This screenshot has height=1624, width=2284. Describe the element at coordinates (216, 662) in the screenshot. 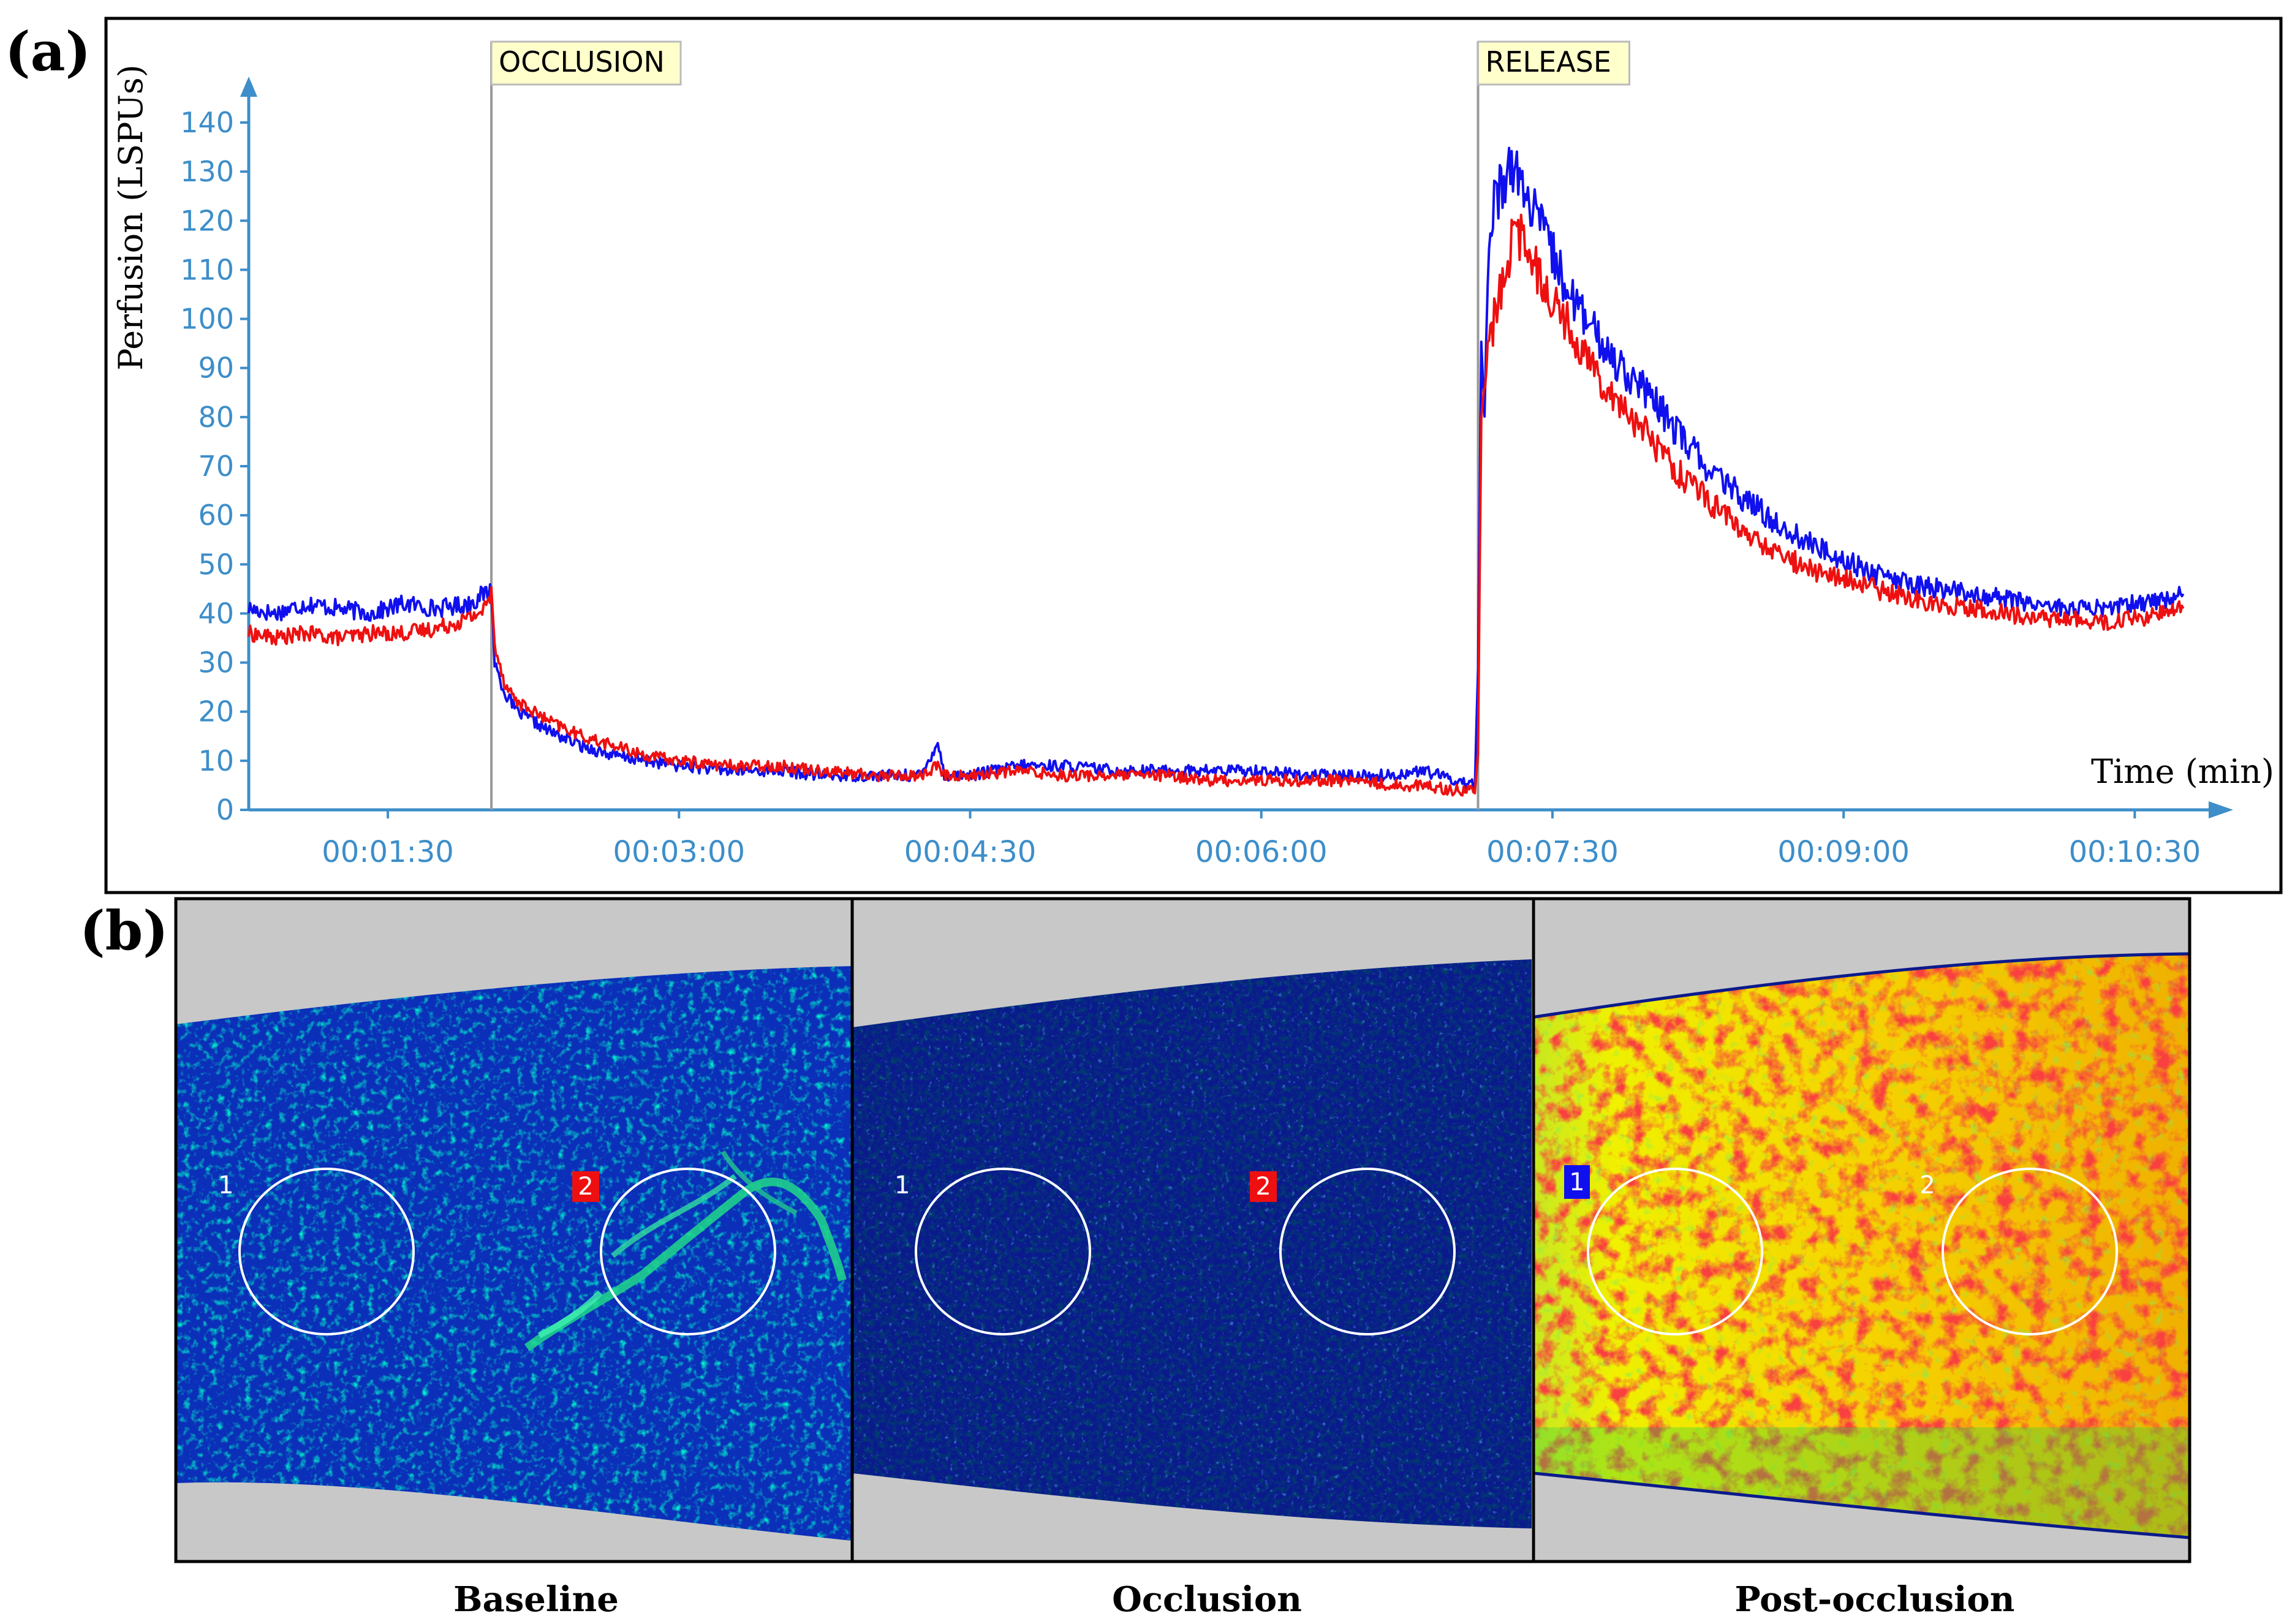

I see `y-tick-label: 30` at that location.